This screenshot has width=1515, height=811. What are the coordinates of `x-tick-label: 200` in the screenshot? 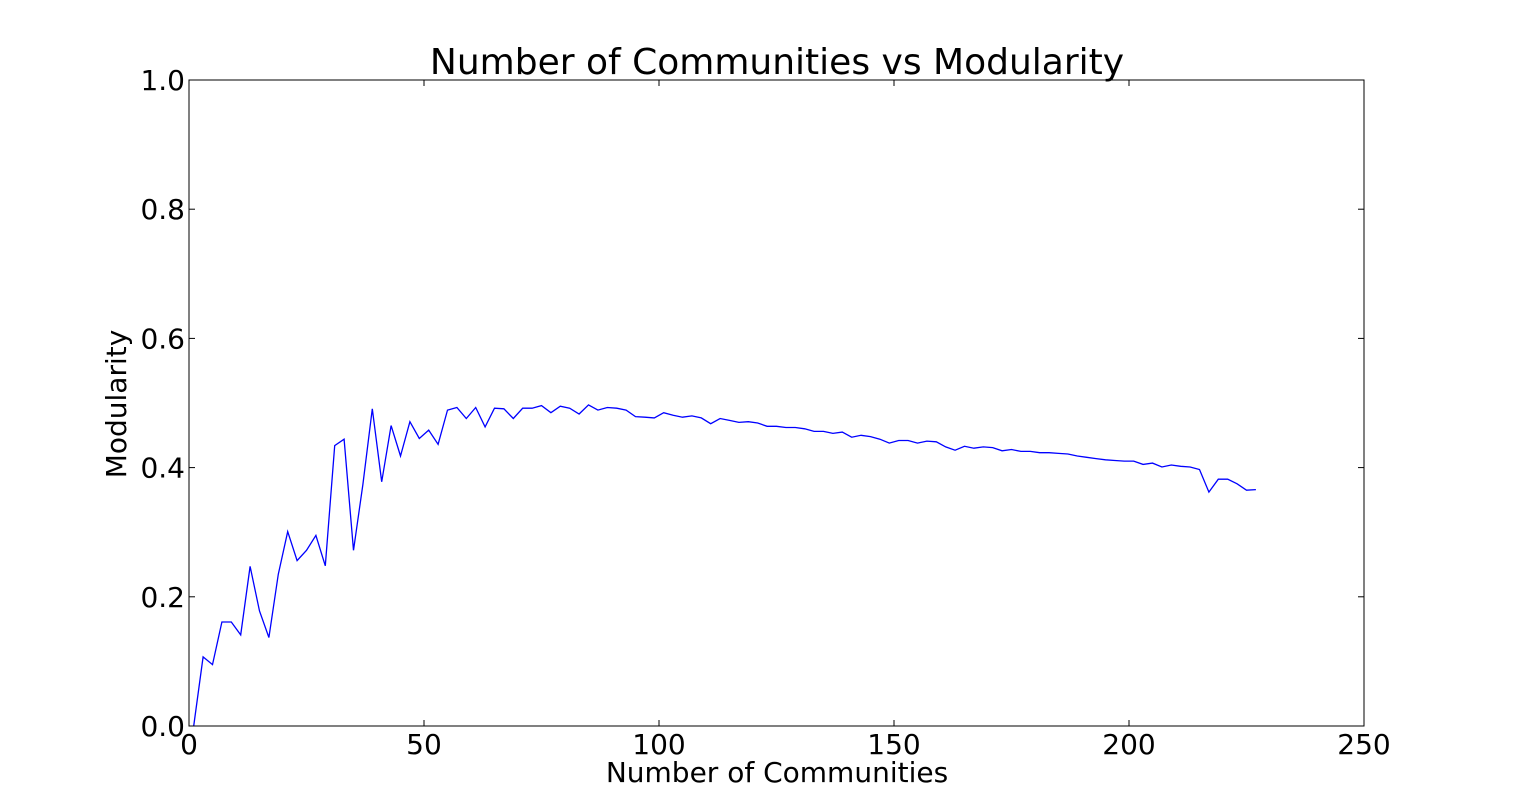 It's located at (1128, 744).